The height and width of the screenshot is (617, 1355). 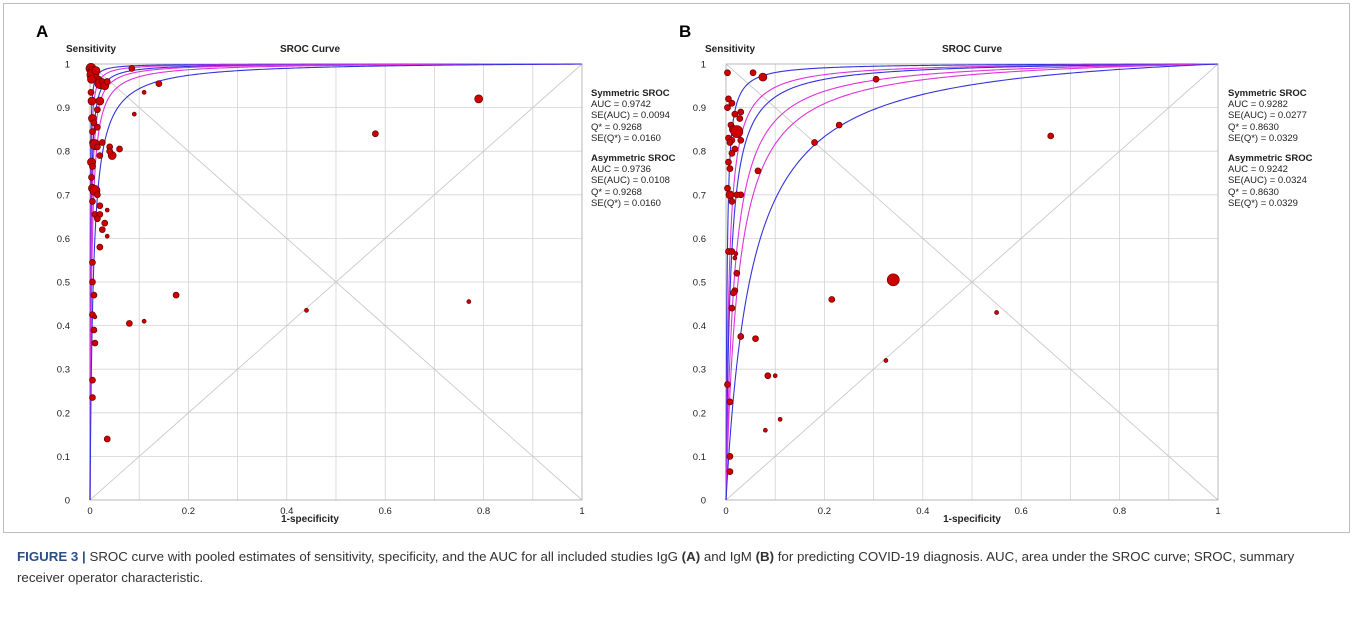 I want to click on y-tick-label: 0.3, so click(x=699, y=370).